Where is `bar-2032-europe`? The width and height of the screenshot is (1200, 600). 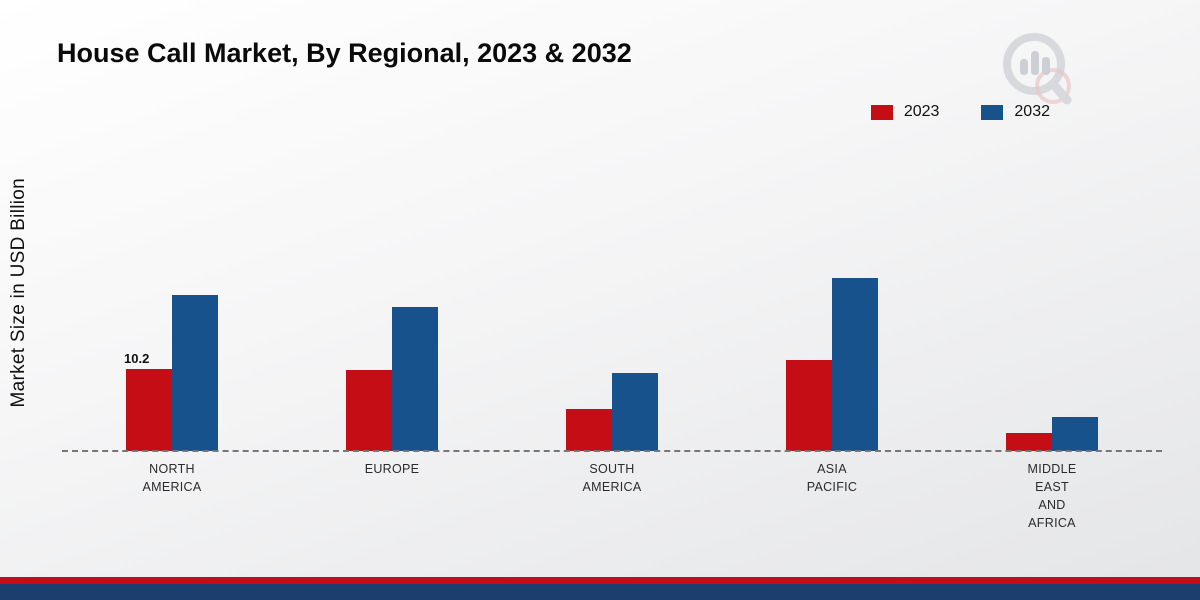 bar-2032-europe is located at coordinates (415, 379).